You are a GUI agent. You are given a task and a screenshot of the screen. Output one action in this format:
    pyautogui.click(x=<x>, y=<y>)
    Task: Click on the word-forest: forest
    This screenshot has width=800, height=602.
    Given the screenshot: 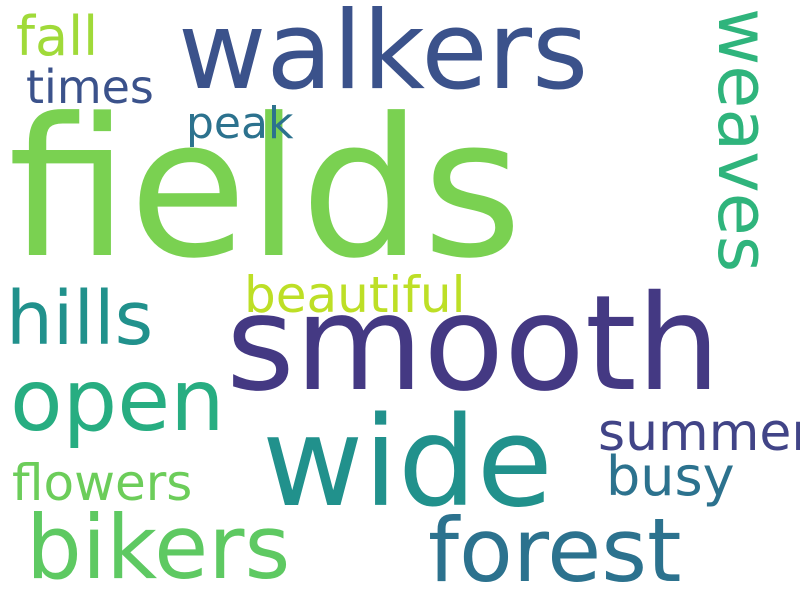 What is the action you would take?
    pyautogui.click(x=555, y=550)
    